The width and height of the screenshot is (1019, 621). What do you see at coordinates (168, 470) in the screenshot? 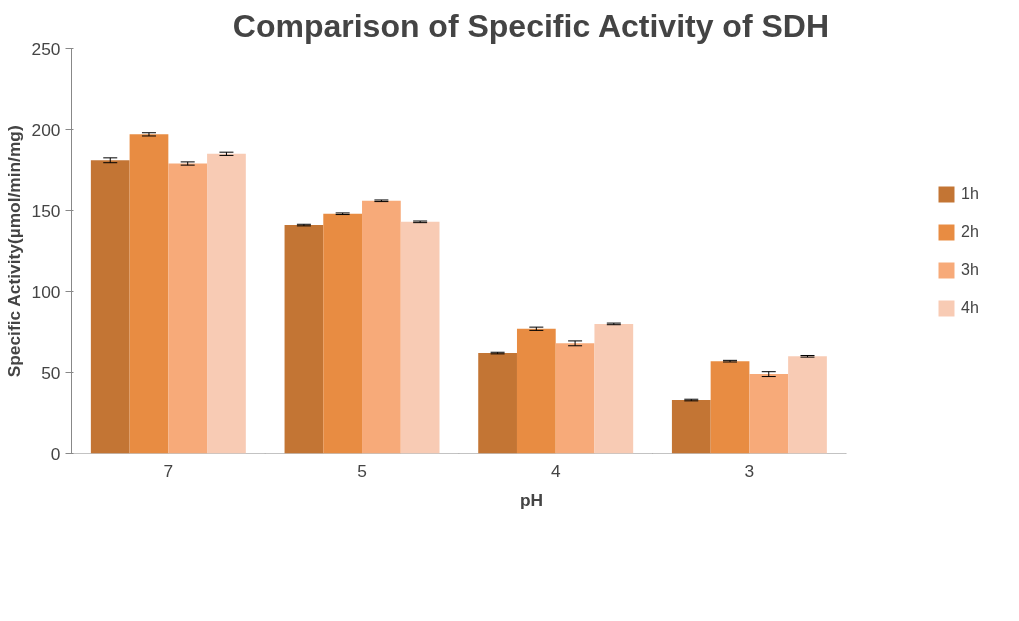
I see `x-tick-label: 7` at bounding box center [168, 470].